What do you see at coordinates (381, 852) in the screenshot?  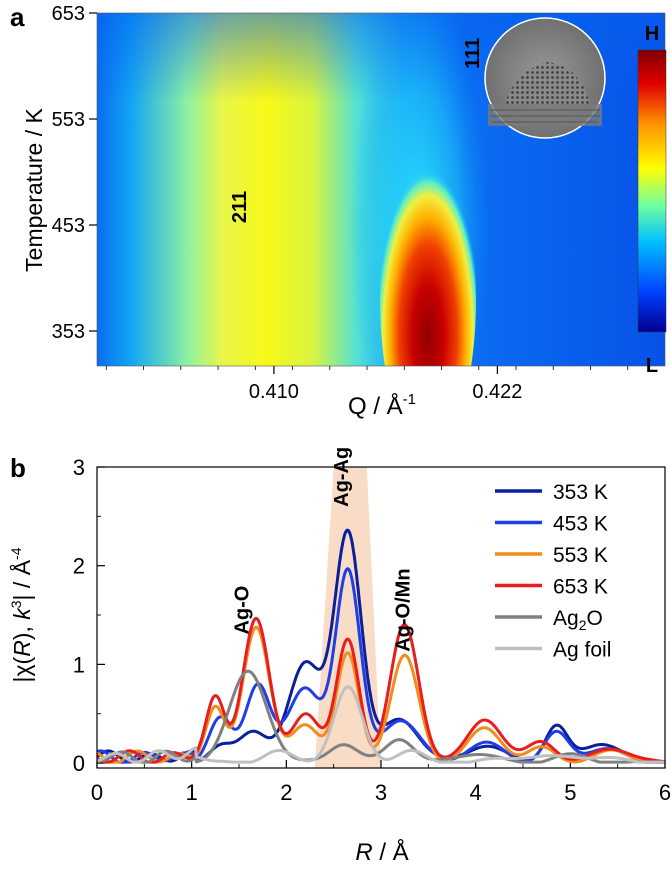 I see `line-plot-x-axis-label: R / Å` at bounding box center [381, 852].